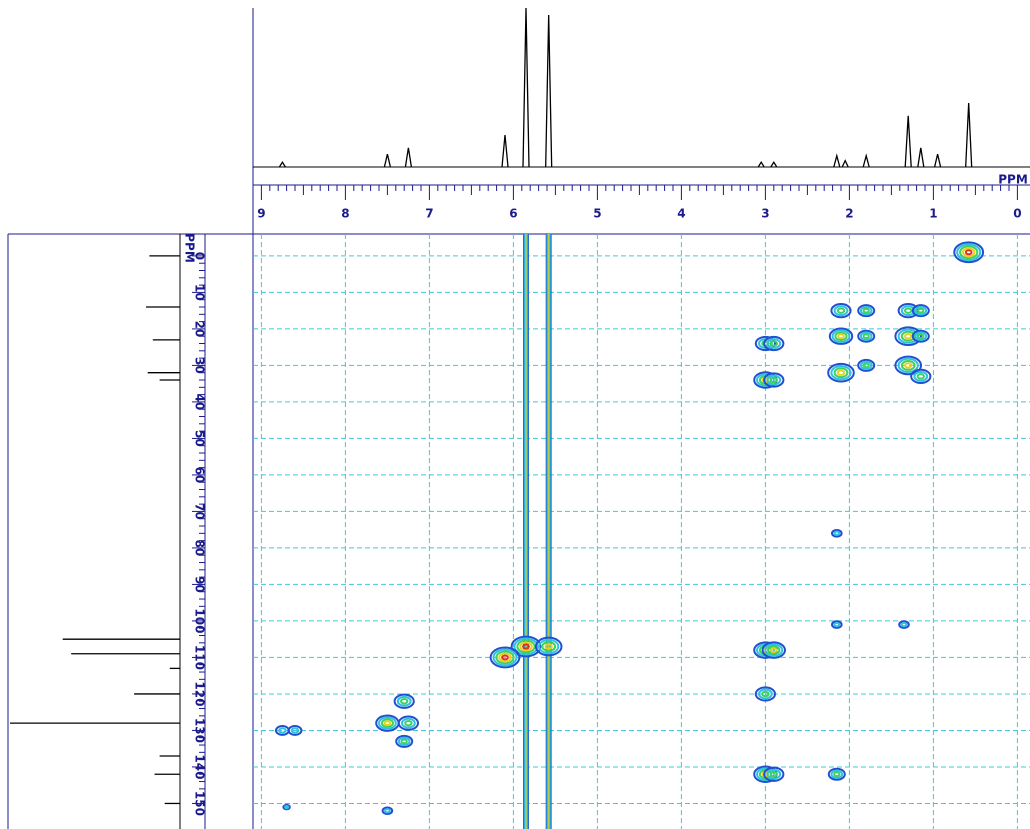 The width and height of the screenshot is (1030, 829). I want to click on y-tick-label: 20, so click(200, 329).